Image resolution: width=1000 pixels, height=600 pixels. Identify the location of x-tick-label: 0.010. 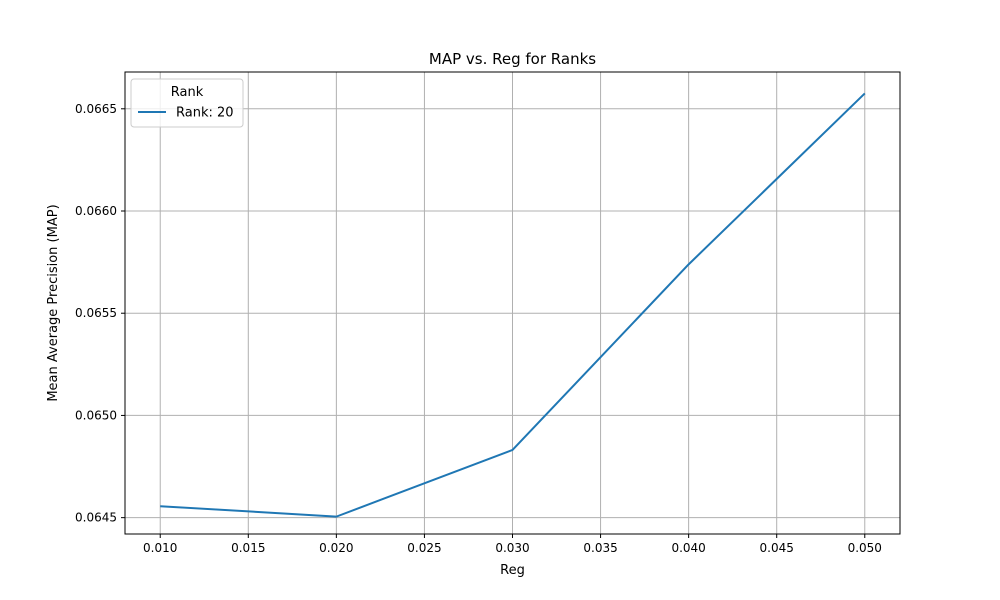
(160, 548).